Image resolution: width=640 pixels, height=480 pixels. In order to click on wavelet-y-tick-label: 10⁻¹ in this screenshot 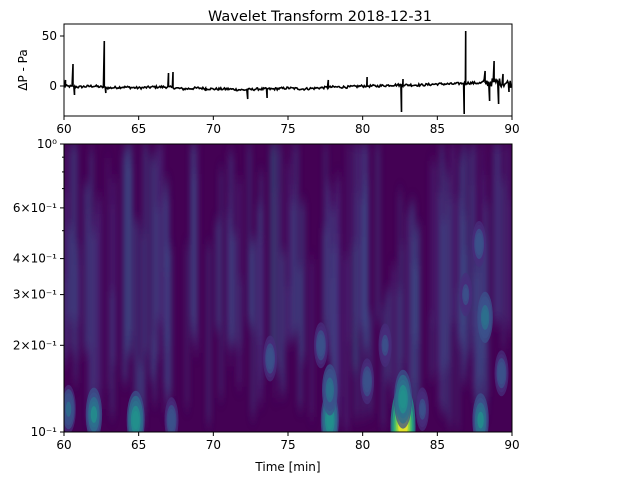, I will do `click(44, 432)`.